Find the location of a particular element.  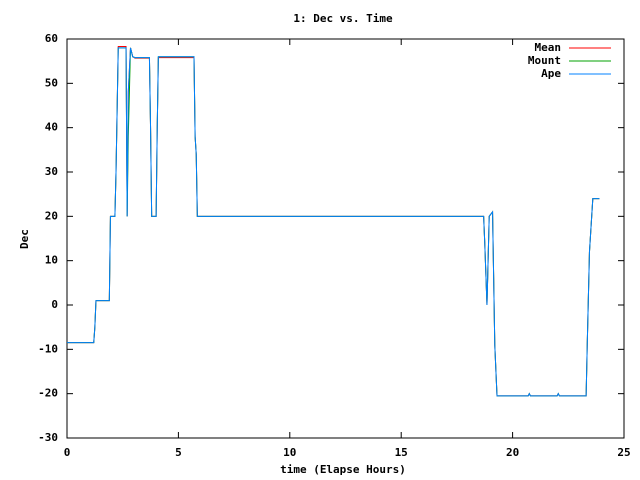

chart-title: 1: Dec vs. Time is located at coordinates (343, 18).